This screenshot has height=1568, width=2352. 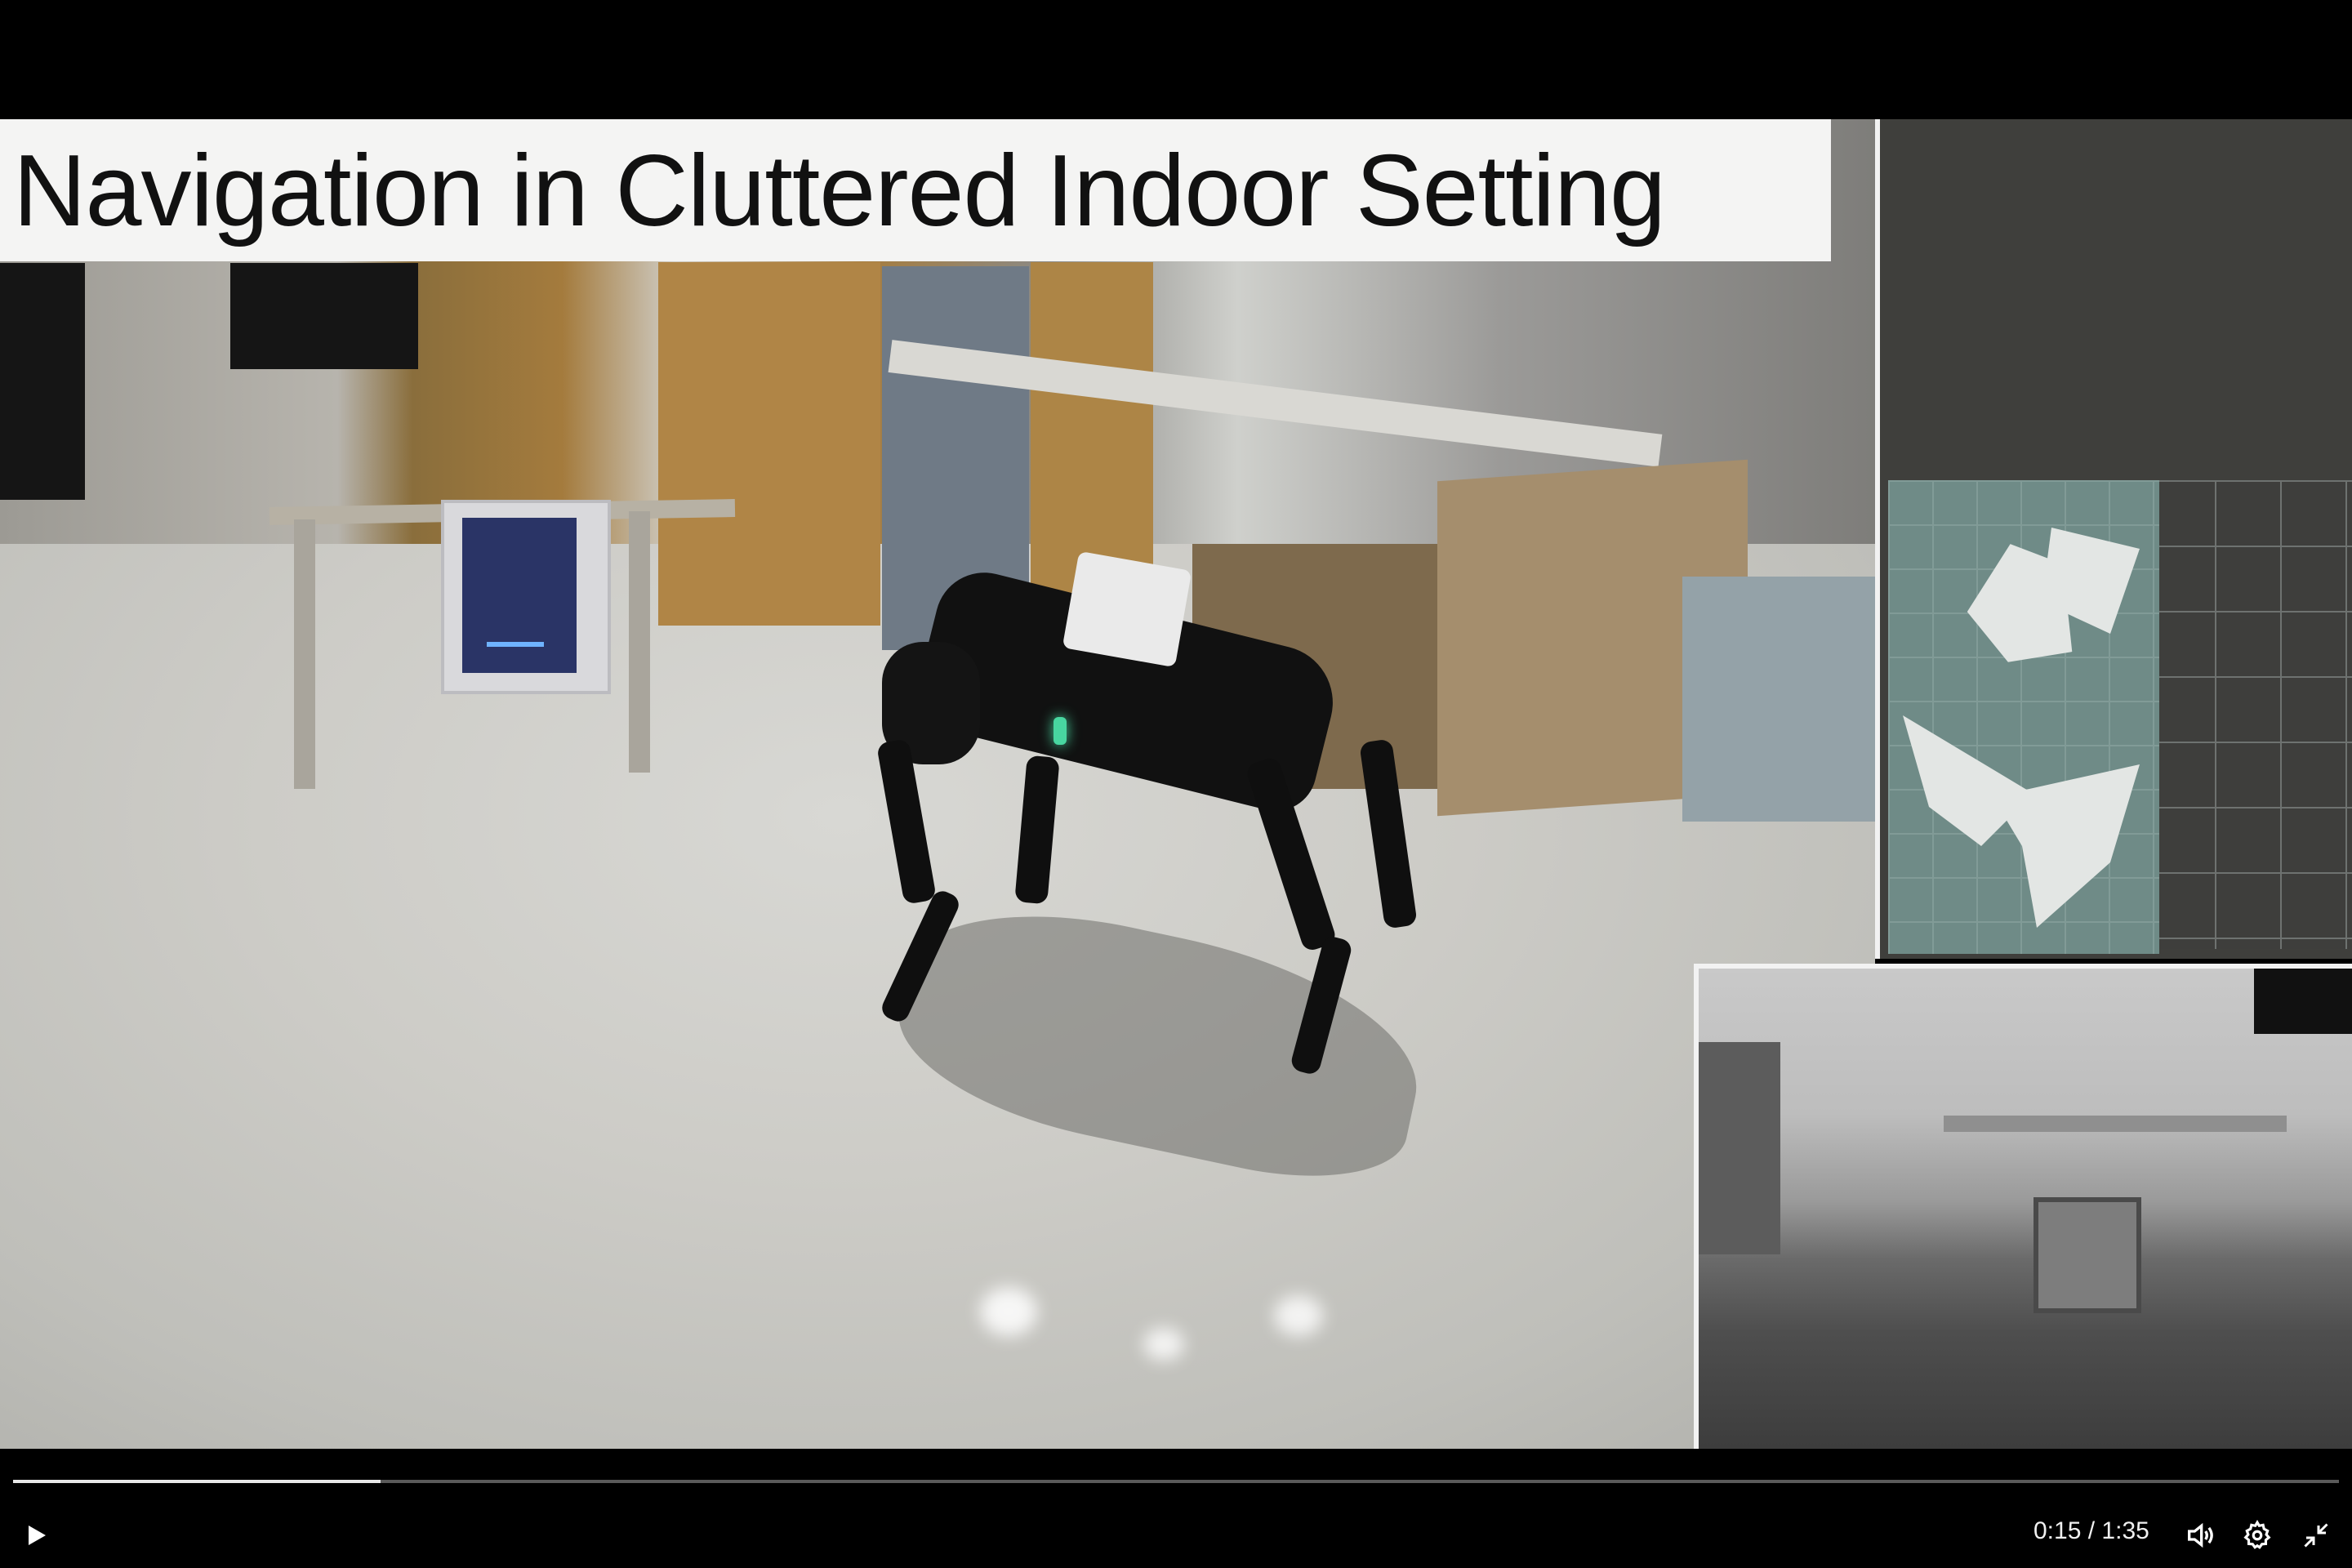 What do you see at coordinates (1176, 1481) in the screenshot?
I see `seek-bar` at bounding box center [1176, 1481].